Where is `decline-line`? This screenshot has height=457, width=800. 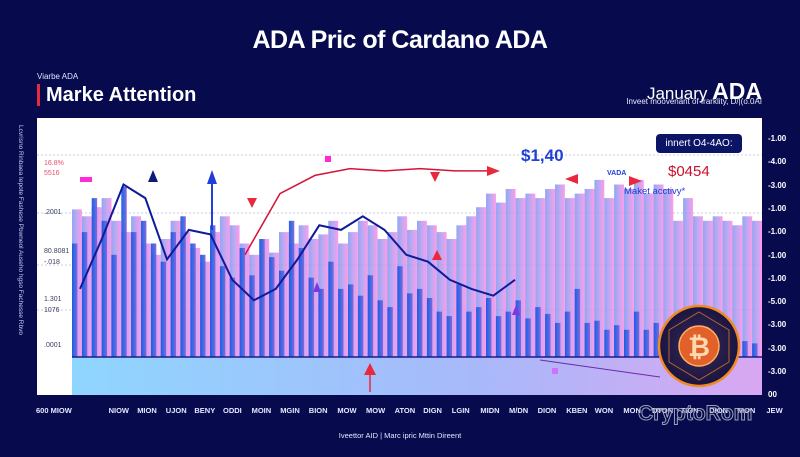
decline-line is located at coordinates (600, 368).